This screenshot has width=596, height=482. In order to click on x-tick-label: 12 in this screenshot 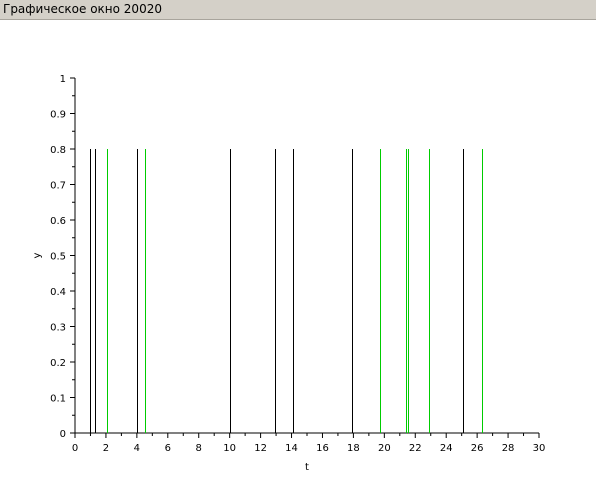, I will do `click(260, 448)`.